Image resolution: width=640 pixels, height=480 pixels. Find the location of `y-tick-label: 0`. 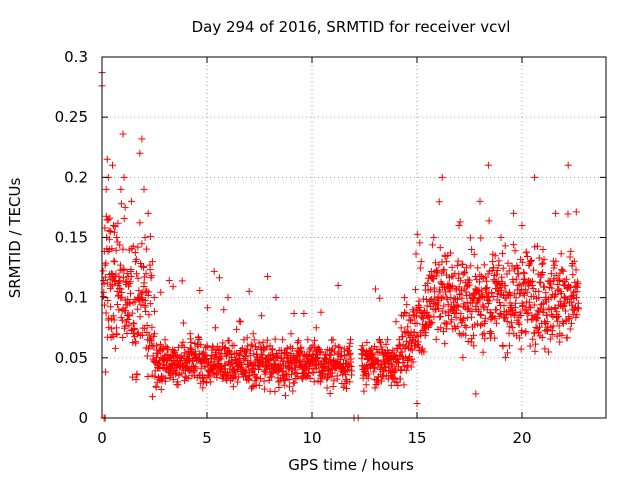

y-tick-label: 0 is located at coordinates (83, 418).